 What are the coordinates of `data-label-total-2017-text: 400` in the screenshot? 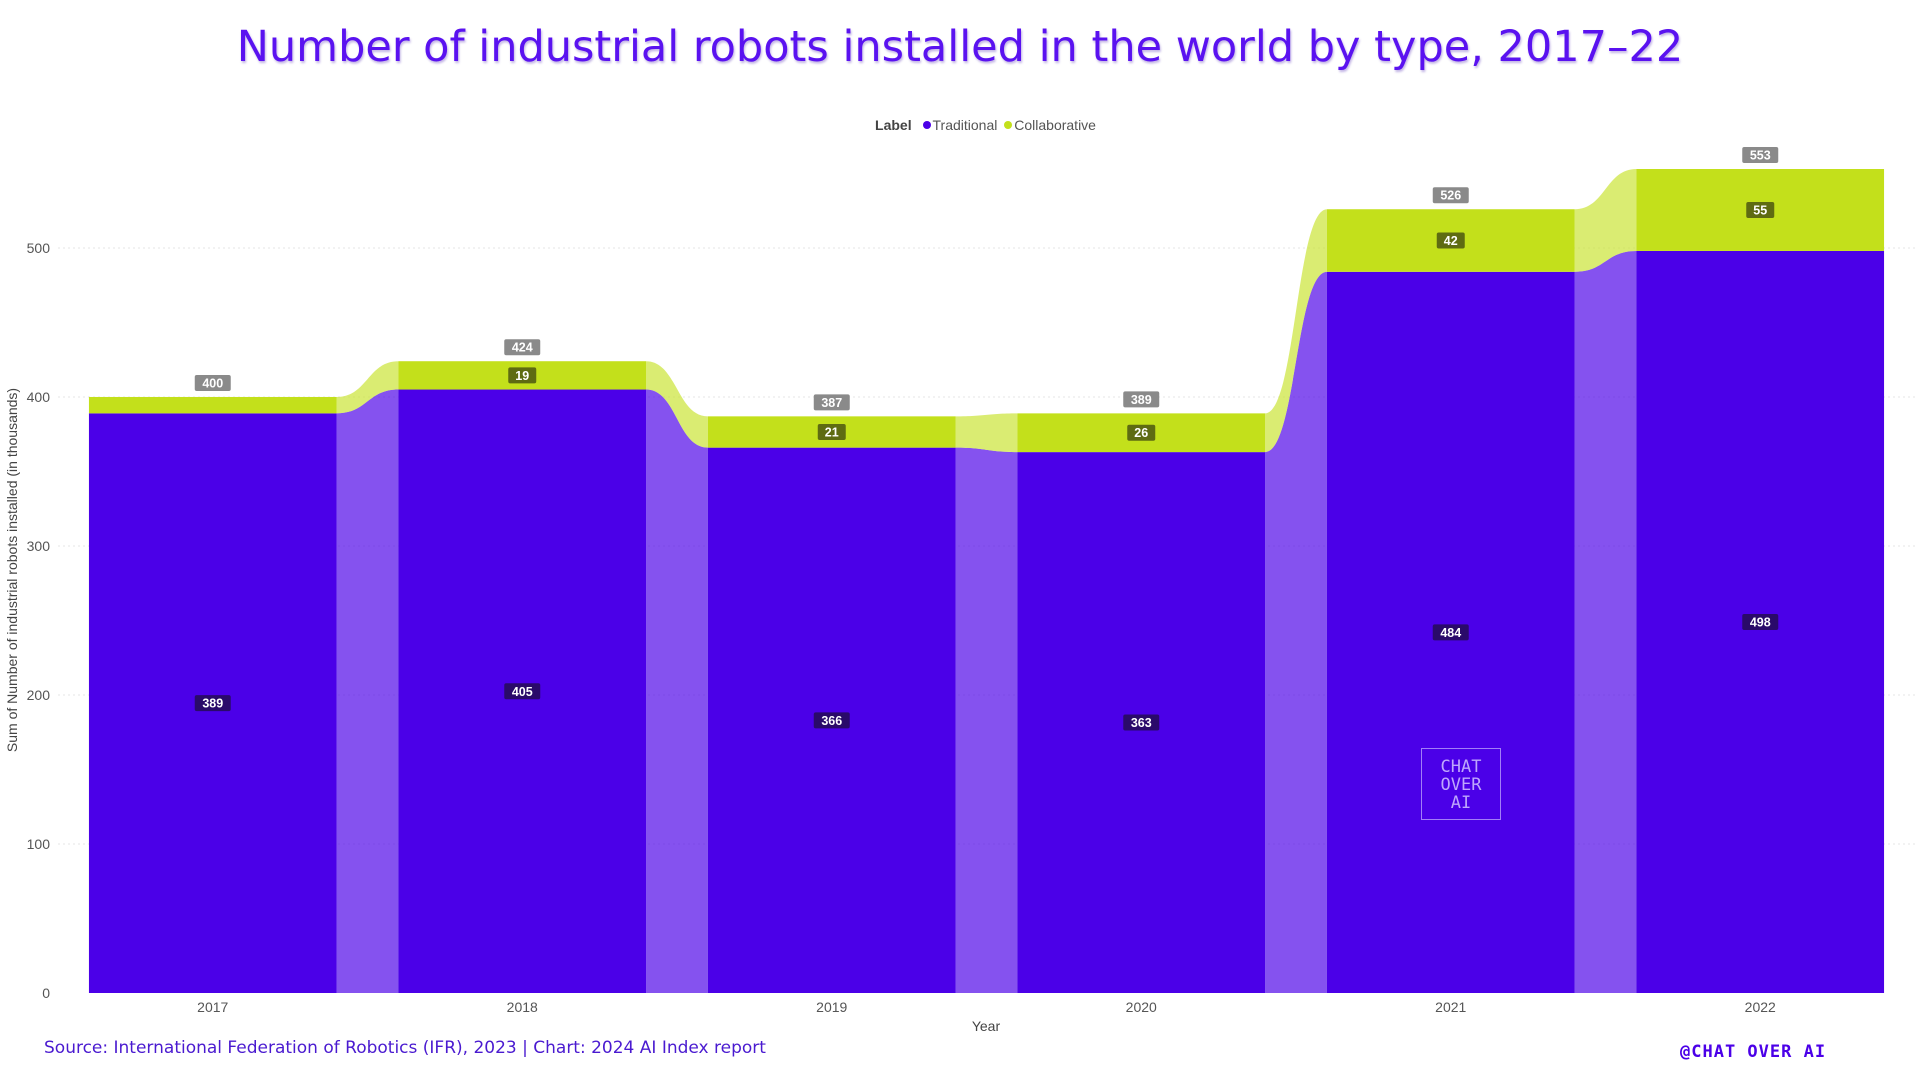 It's located at (212, 383).